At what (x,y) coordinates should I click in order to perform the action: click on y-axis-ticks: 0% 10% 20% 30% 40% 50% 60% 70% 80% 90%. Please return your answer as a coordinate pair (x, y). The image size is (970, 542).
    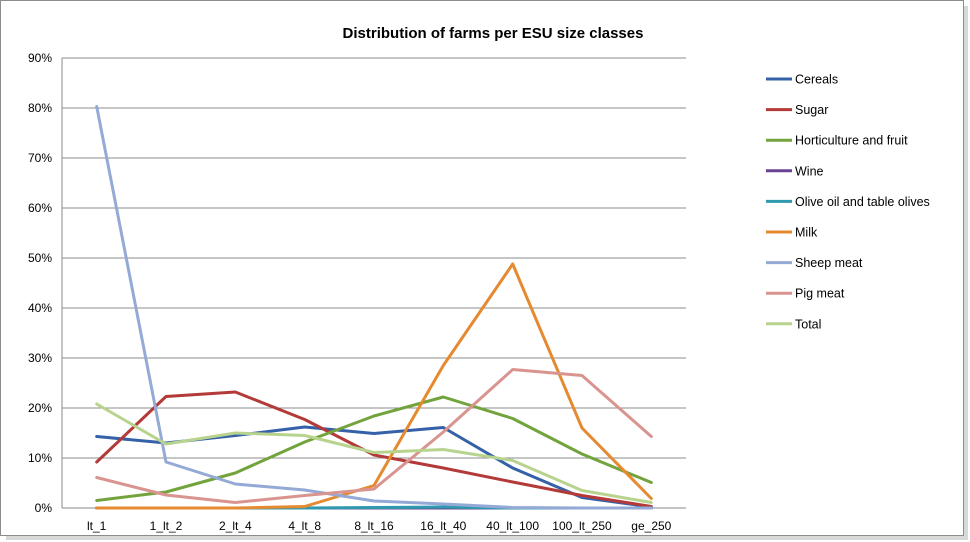
    Looking at the image, I should click on (40, 283).